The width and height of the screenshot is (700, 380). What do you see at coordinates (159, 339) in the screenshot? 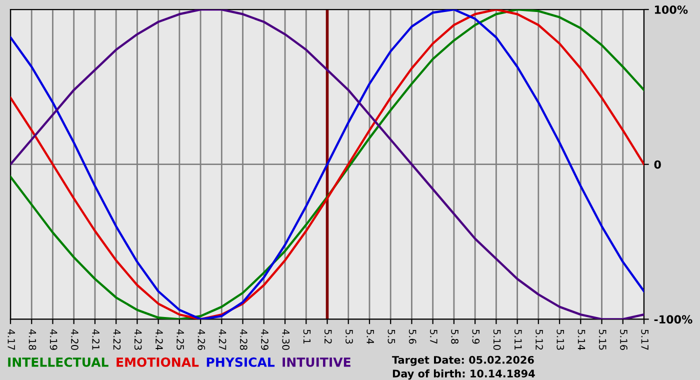
I see `x-tick-label: 4.24` at bounding box center [159, 339].